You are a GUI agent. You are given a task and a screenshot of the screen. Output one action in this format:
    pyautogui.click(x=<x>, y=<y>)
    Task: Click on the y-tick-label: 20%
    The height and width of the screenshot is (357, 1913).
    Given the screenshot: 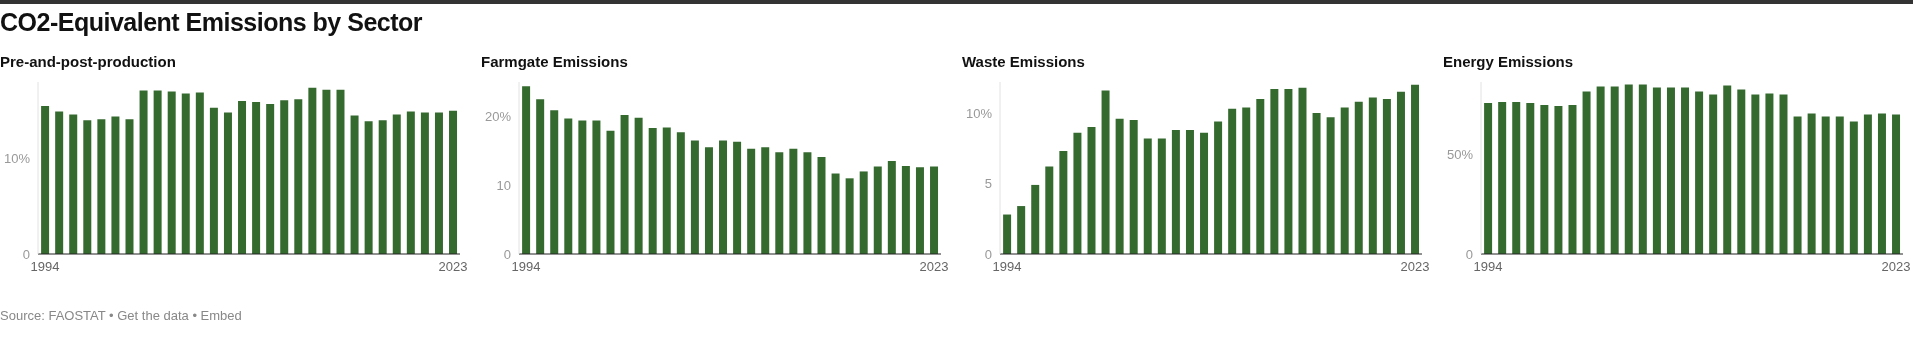 What is the action you would take?
    pyautogui.click(x=498, y=117)
    